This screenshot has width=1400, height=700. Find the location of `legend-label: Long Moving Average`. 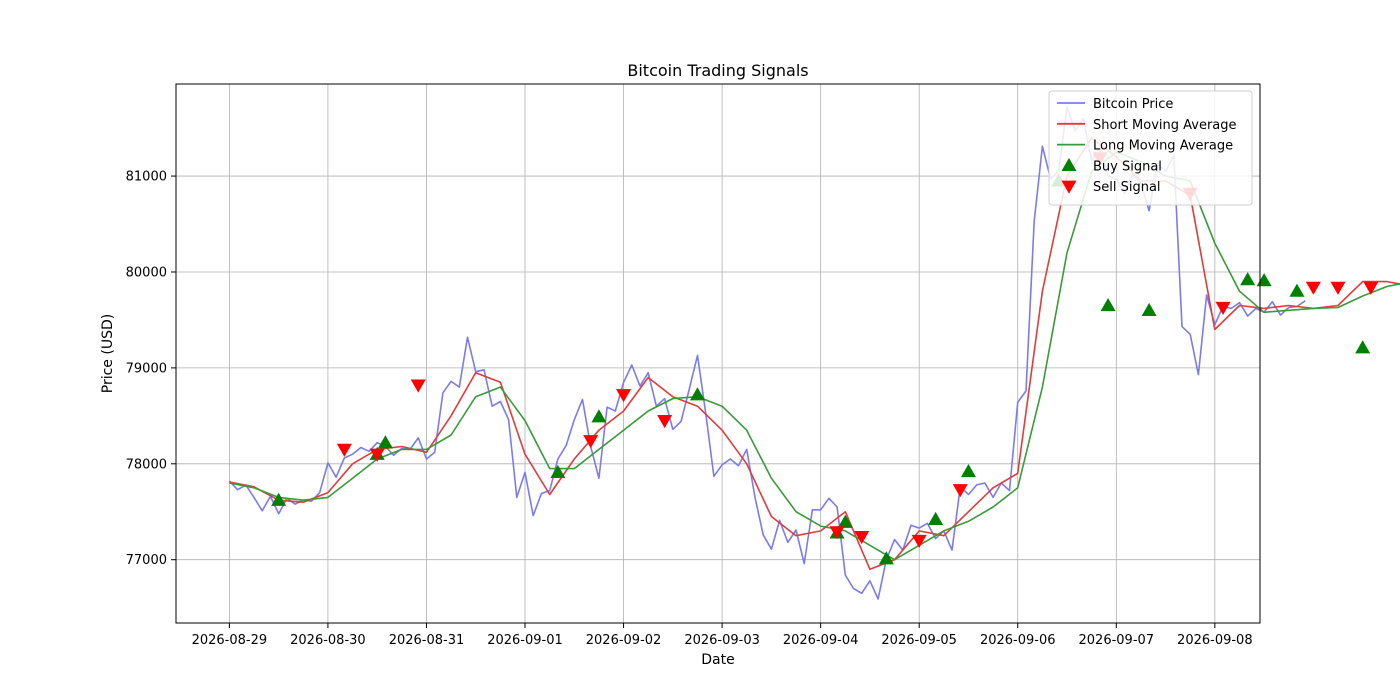

legend-label: Long Moving Average is located at coordinates (1163, 146).